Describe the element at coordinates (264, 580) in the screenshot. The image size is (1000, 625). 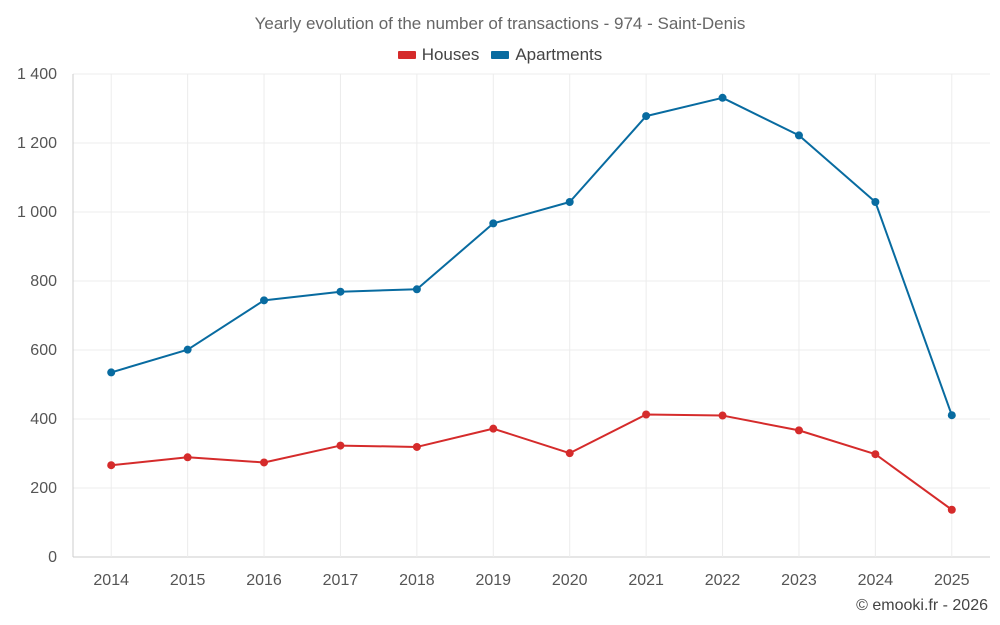
I see `x-tick-label: 2016` at that location.